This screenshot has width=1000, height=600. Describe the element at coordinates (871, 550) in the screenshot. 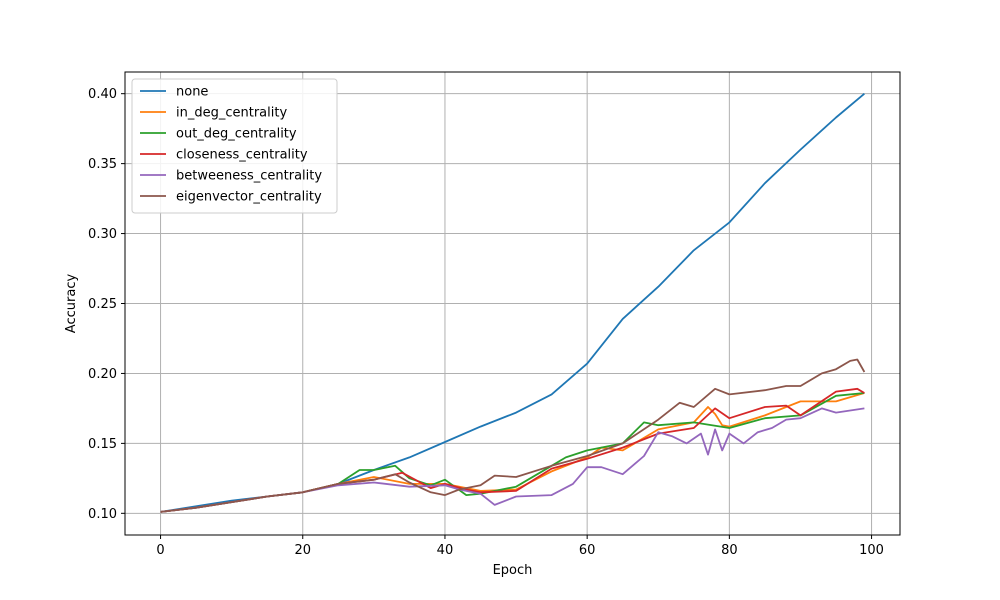

I see `x-tick-label: 100` at that location.